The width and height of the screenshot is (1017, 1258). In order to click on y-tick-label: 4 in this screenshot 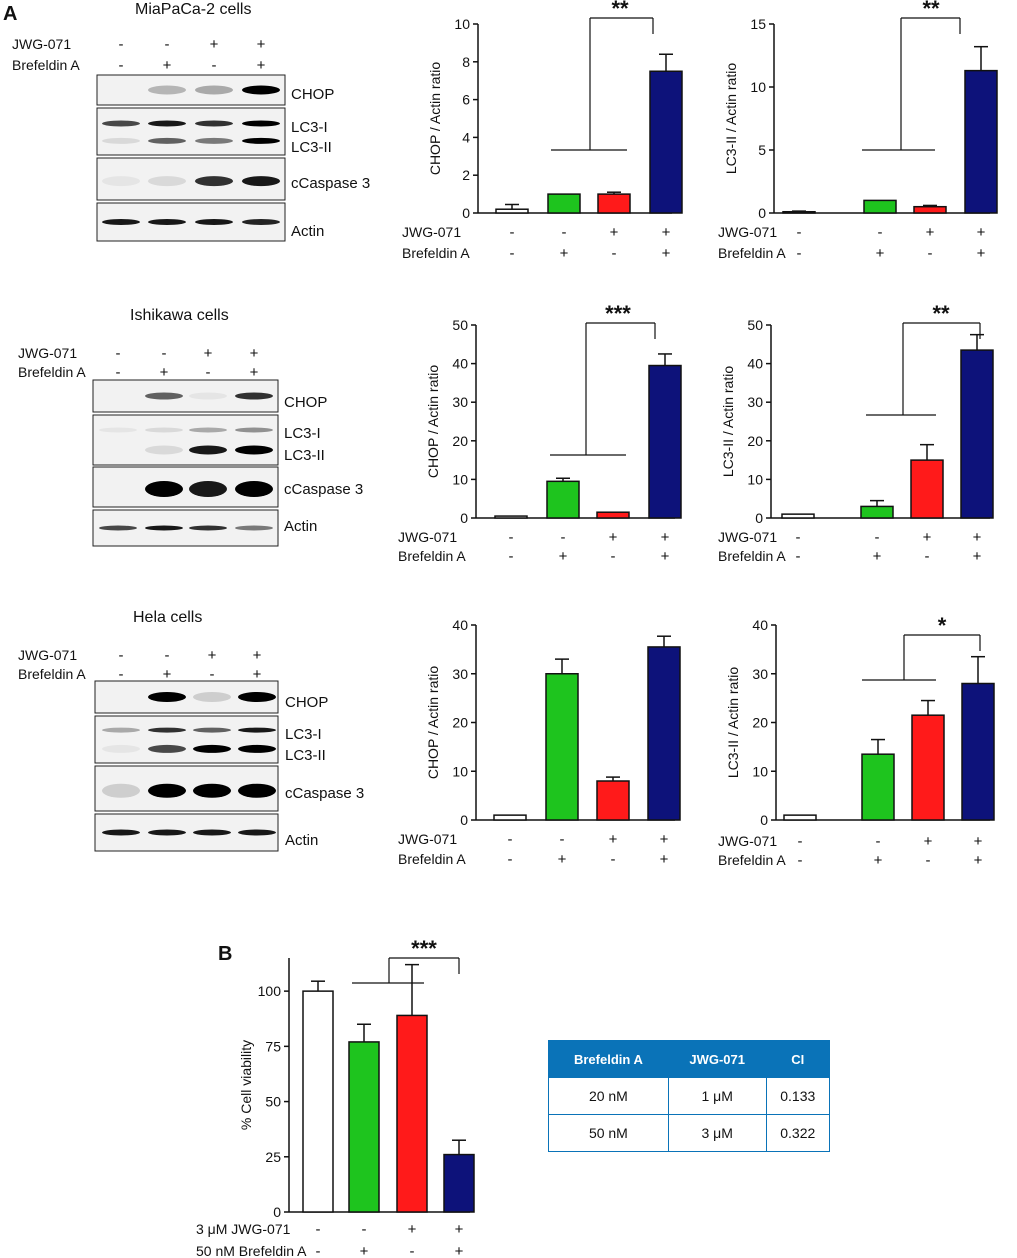, I will do `click(466, 137)`.